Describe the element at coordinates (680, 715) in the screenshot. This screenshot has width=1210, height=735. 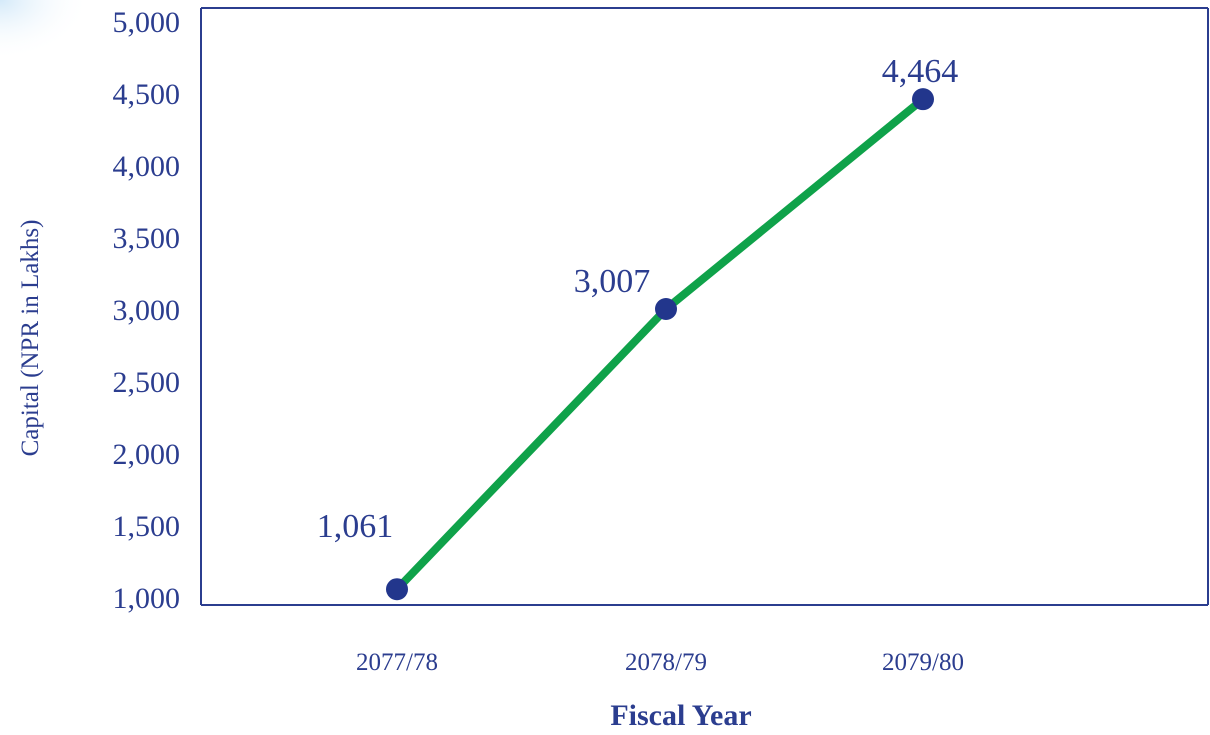
I see `x-axis-title: Fiscal Year` at that location.